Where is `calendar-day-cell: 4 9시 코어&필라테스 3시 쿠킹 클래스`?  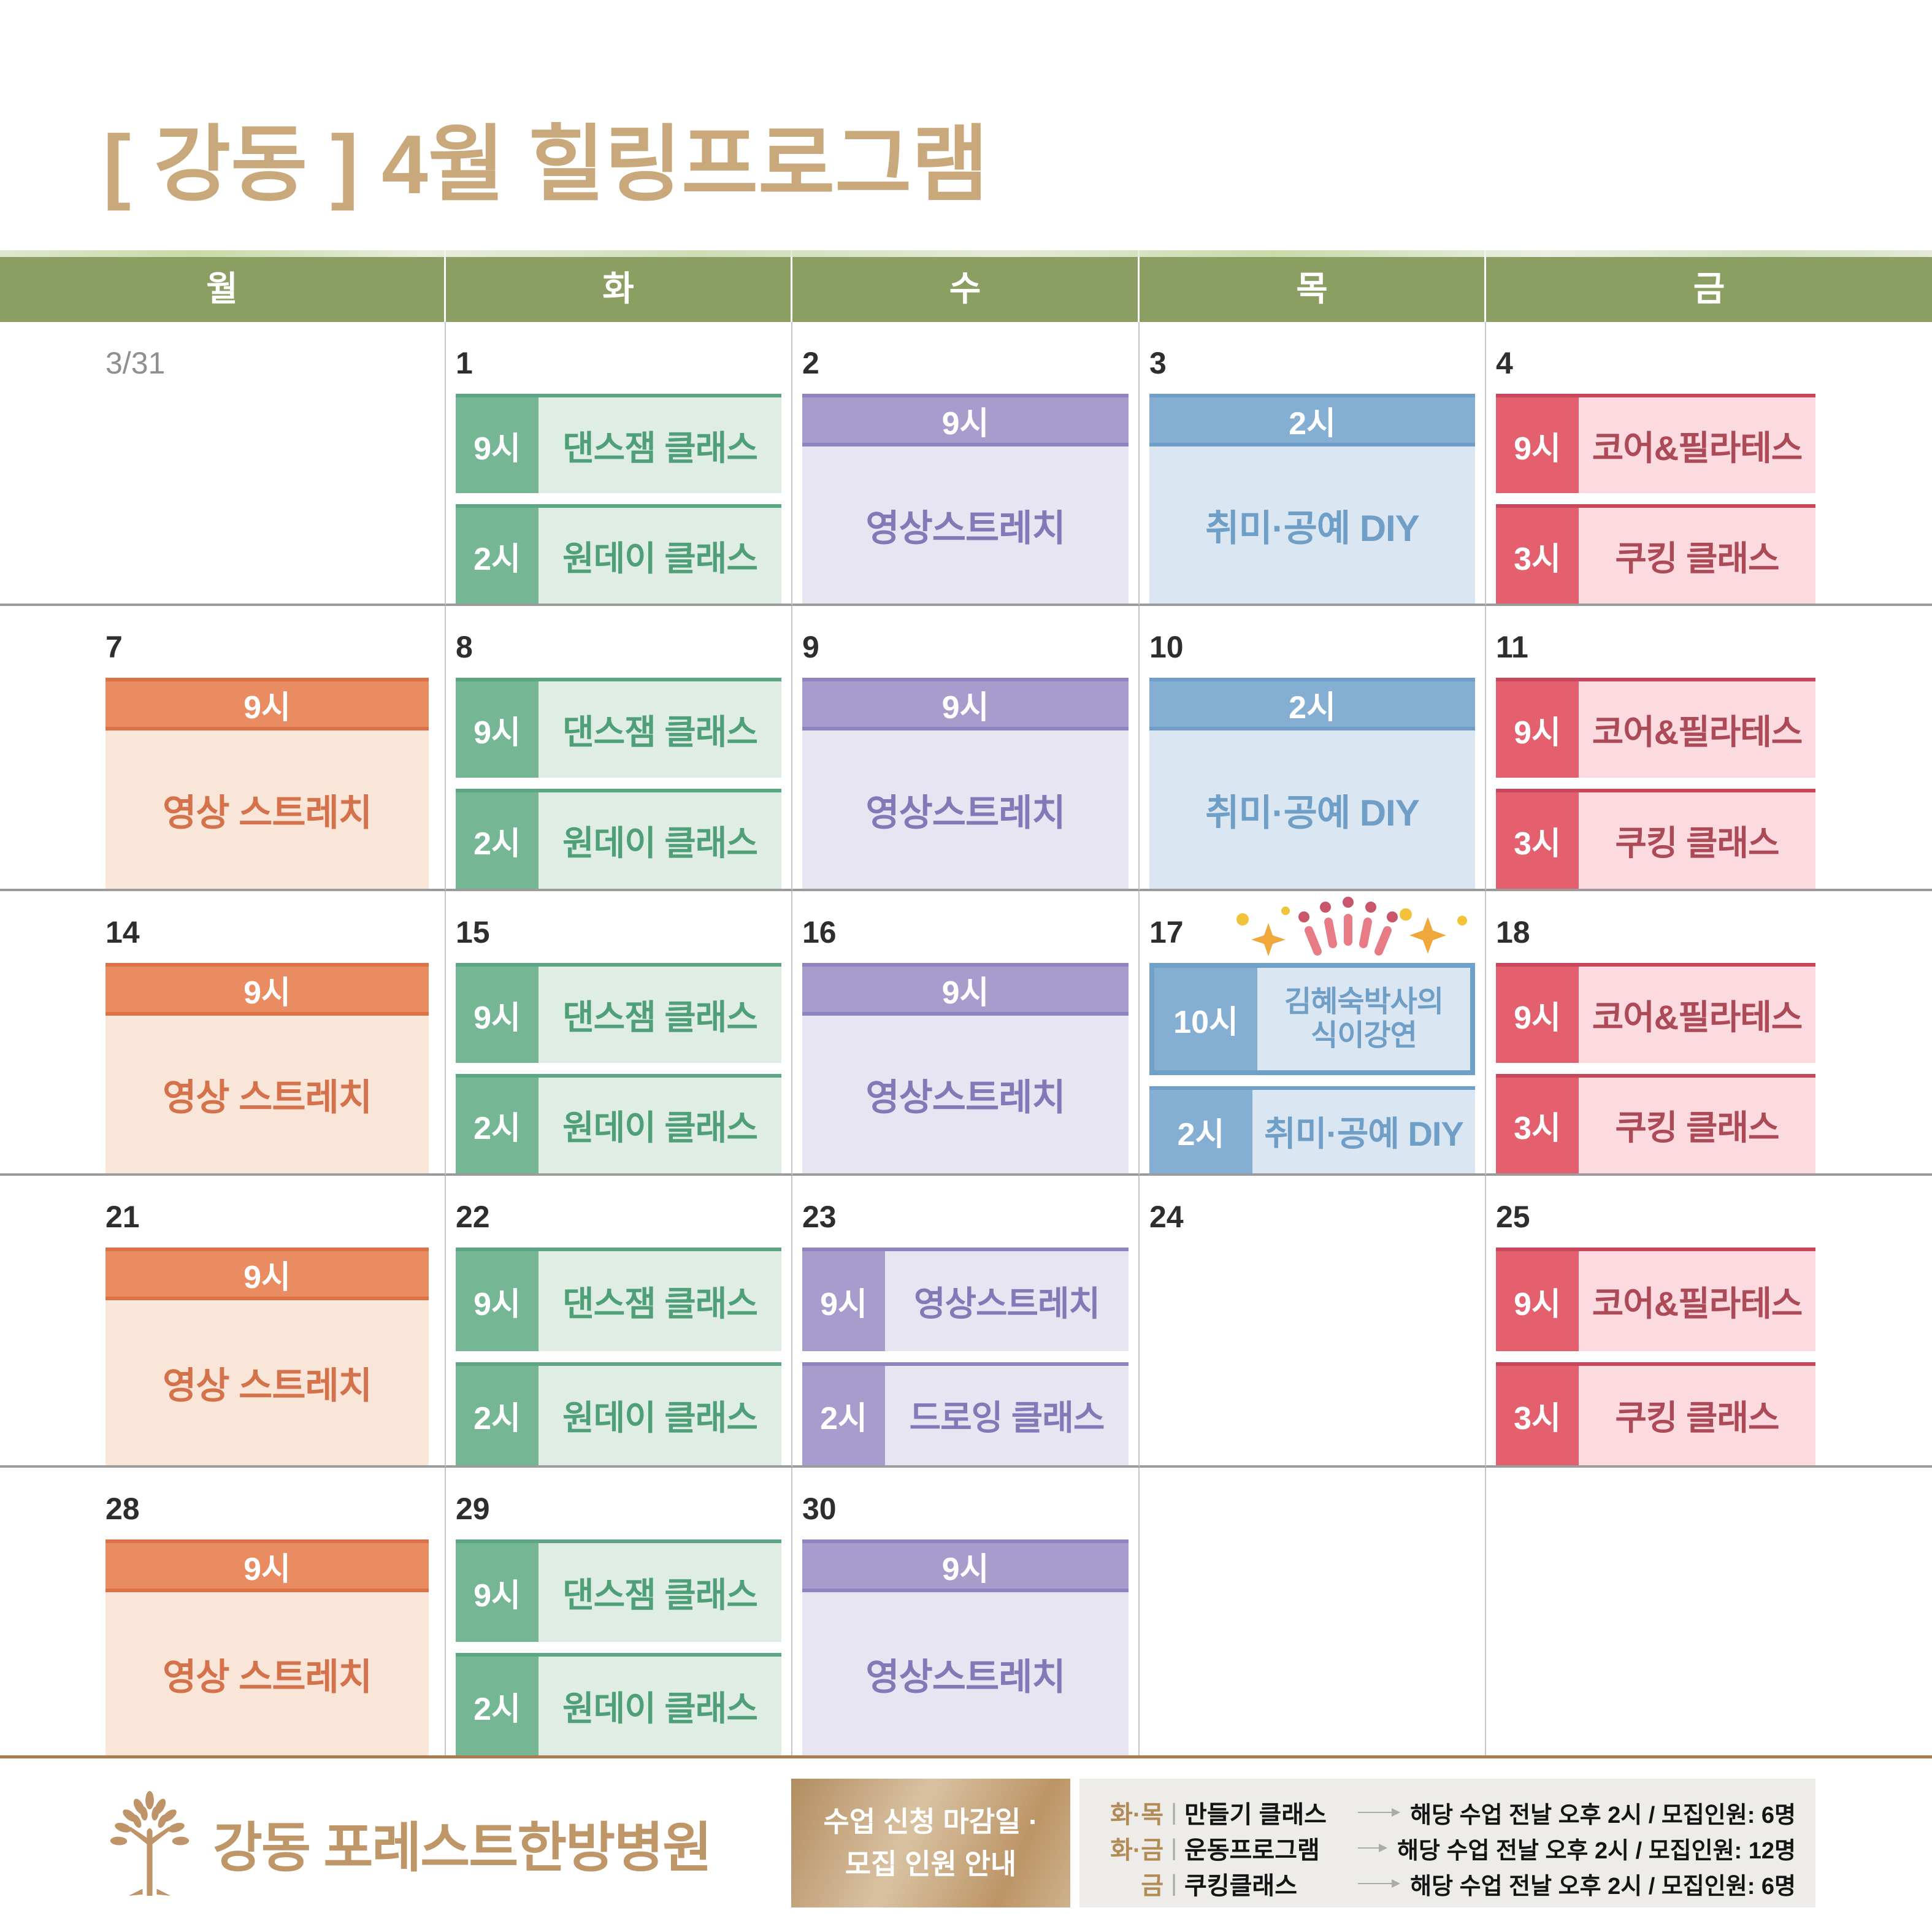
calendar-day-cell: 4 9시 코어&필라테스 3시 쿠킹 클래스 is located at coordinates (1709, 464).